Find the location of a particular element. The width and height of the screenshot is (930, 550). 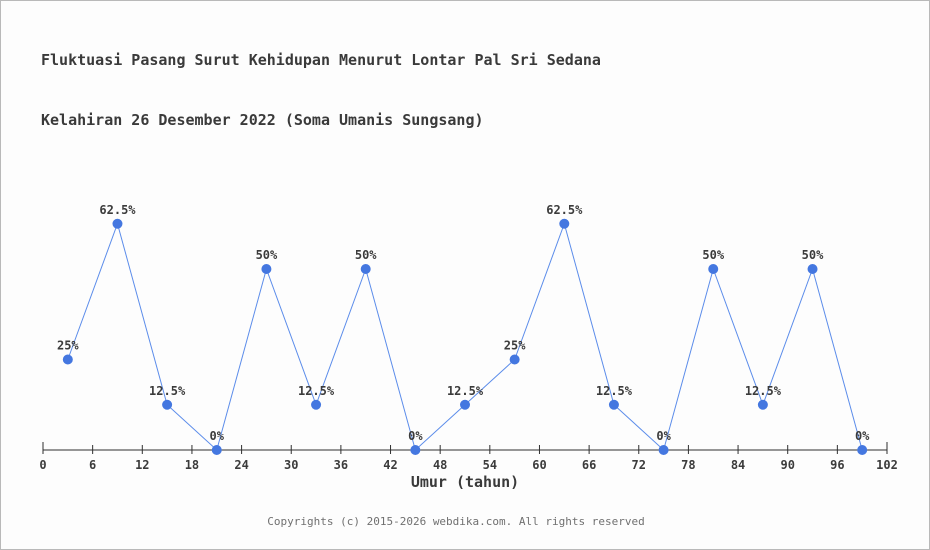

x-axis-tick-label: 6 is located at coordinates (92, 465).